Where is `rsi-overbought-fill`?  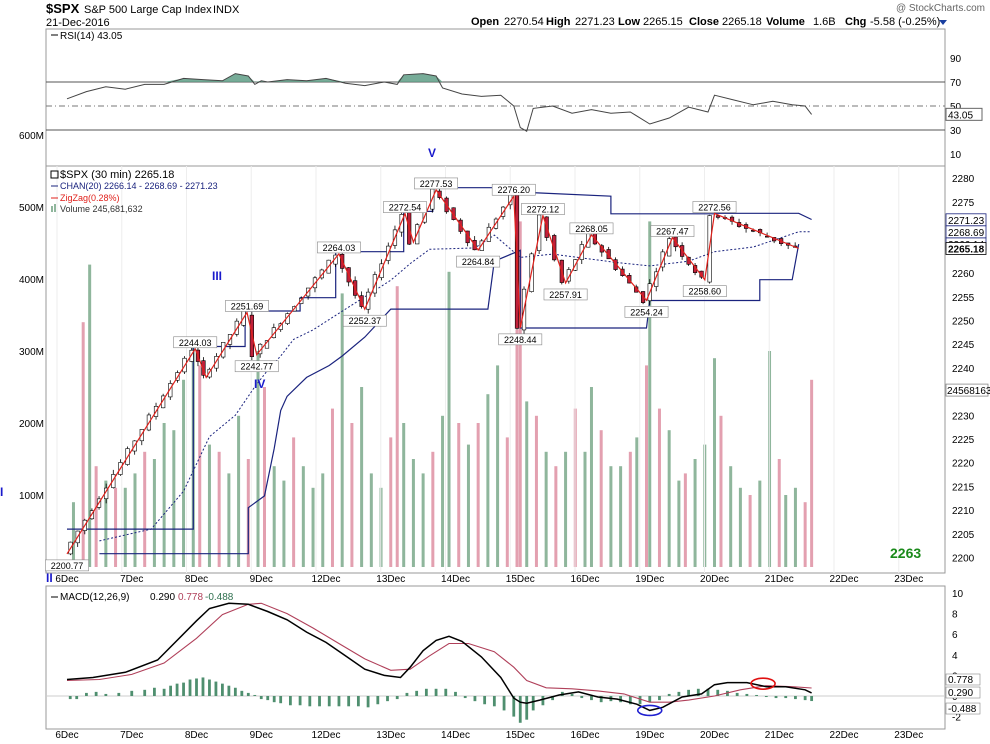
rsi-overbought-fill is located at coordinates (439, 77).